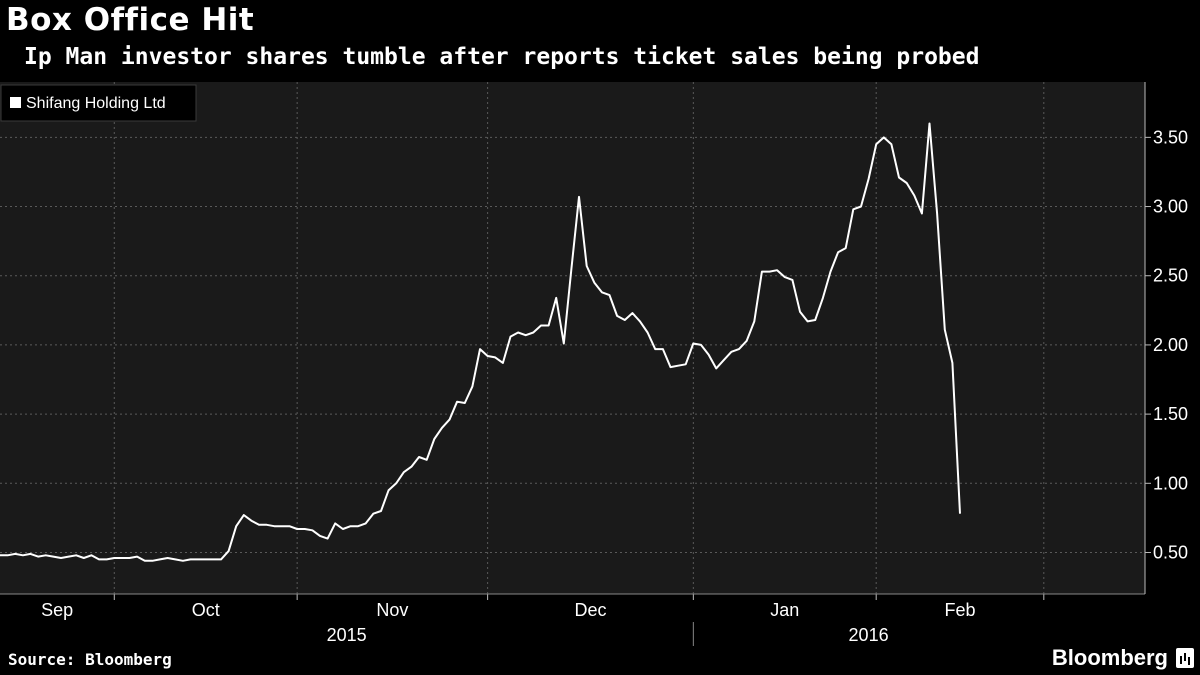  Describe the element at coordinates (392, 610) in the screenshot. I see `x-month-label: Nov` at that location.